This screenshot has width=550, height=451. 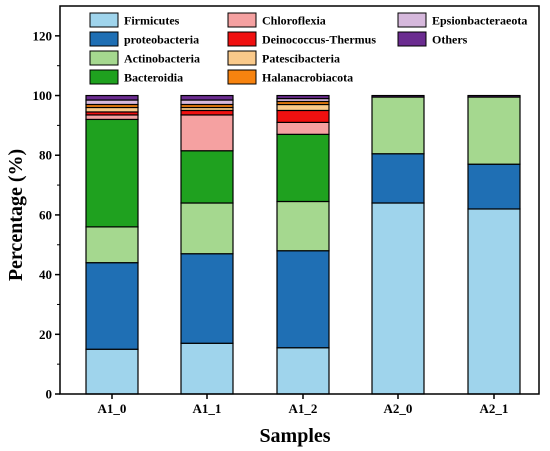 I want to click on legend-label-5: Deinococcus-Thermus, so click(x=319, y=40).